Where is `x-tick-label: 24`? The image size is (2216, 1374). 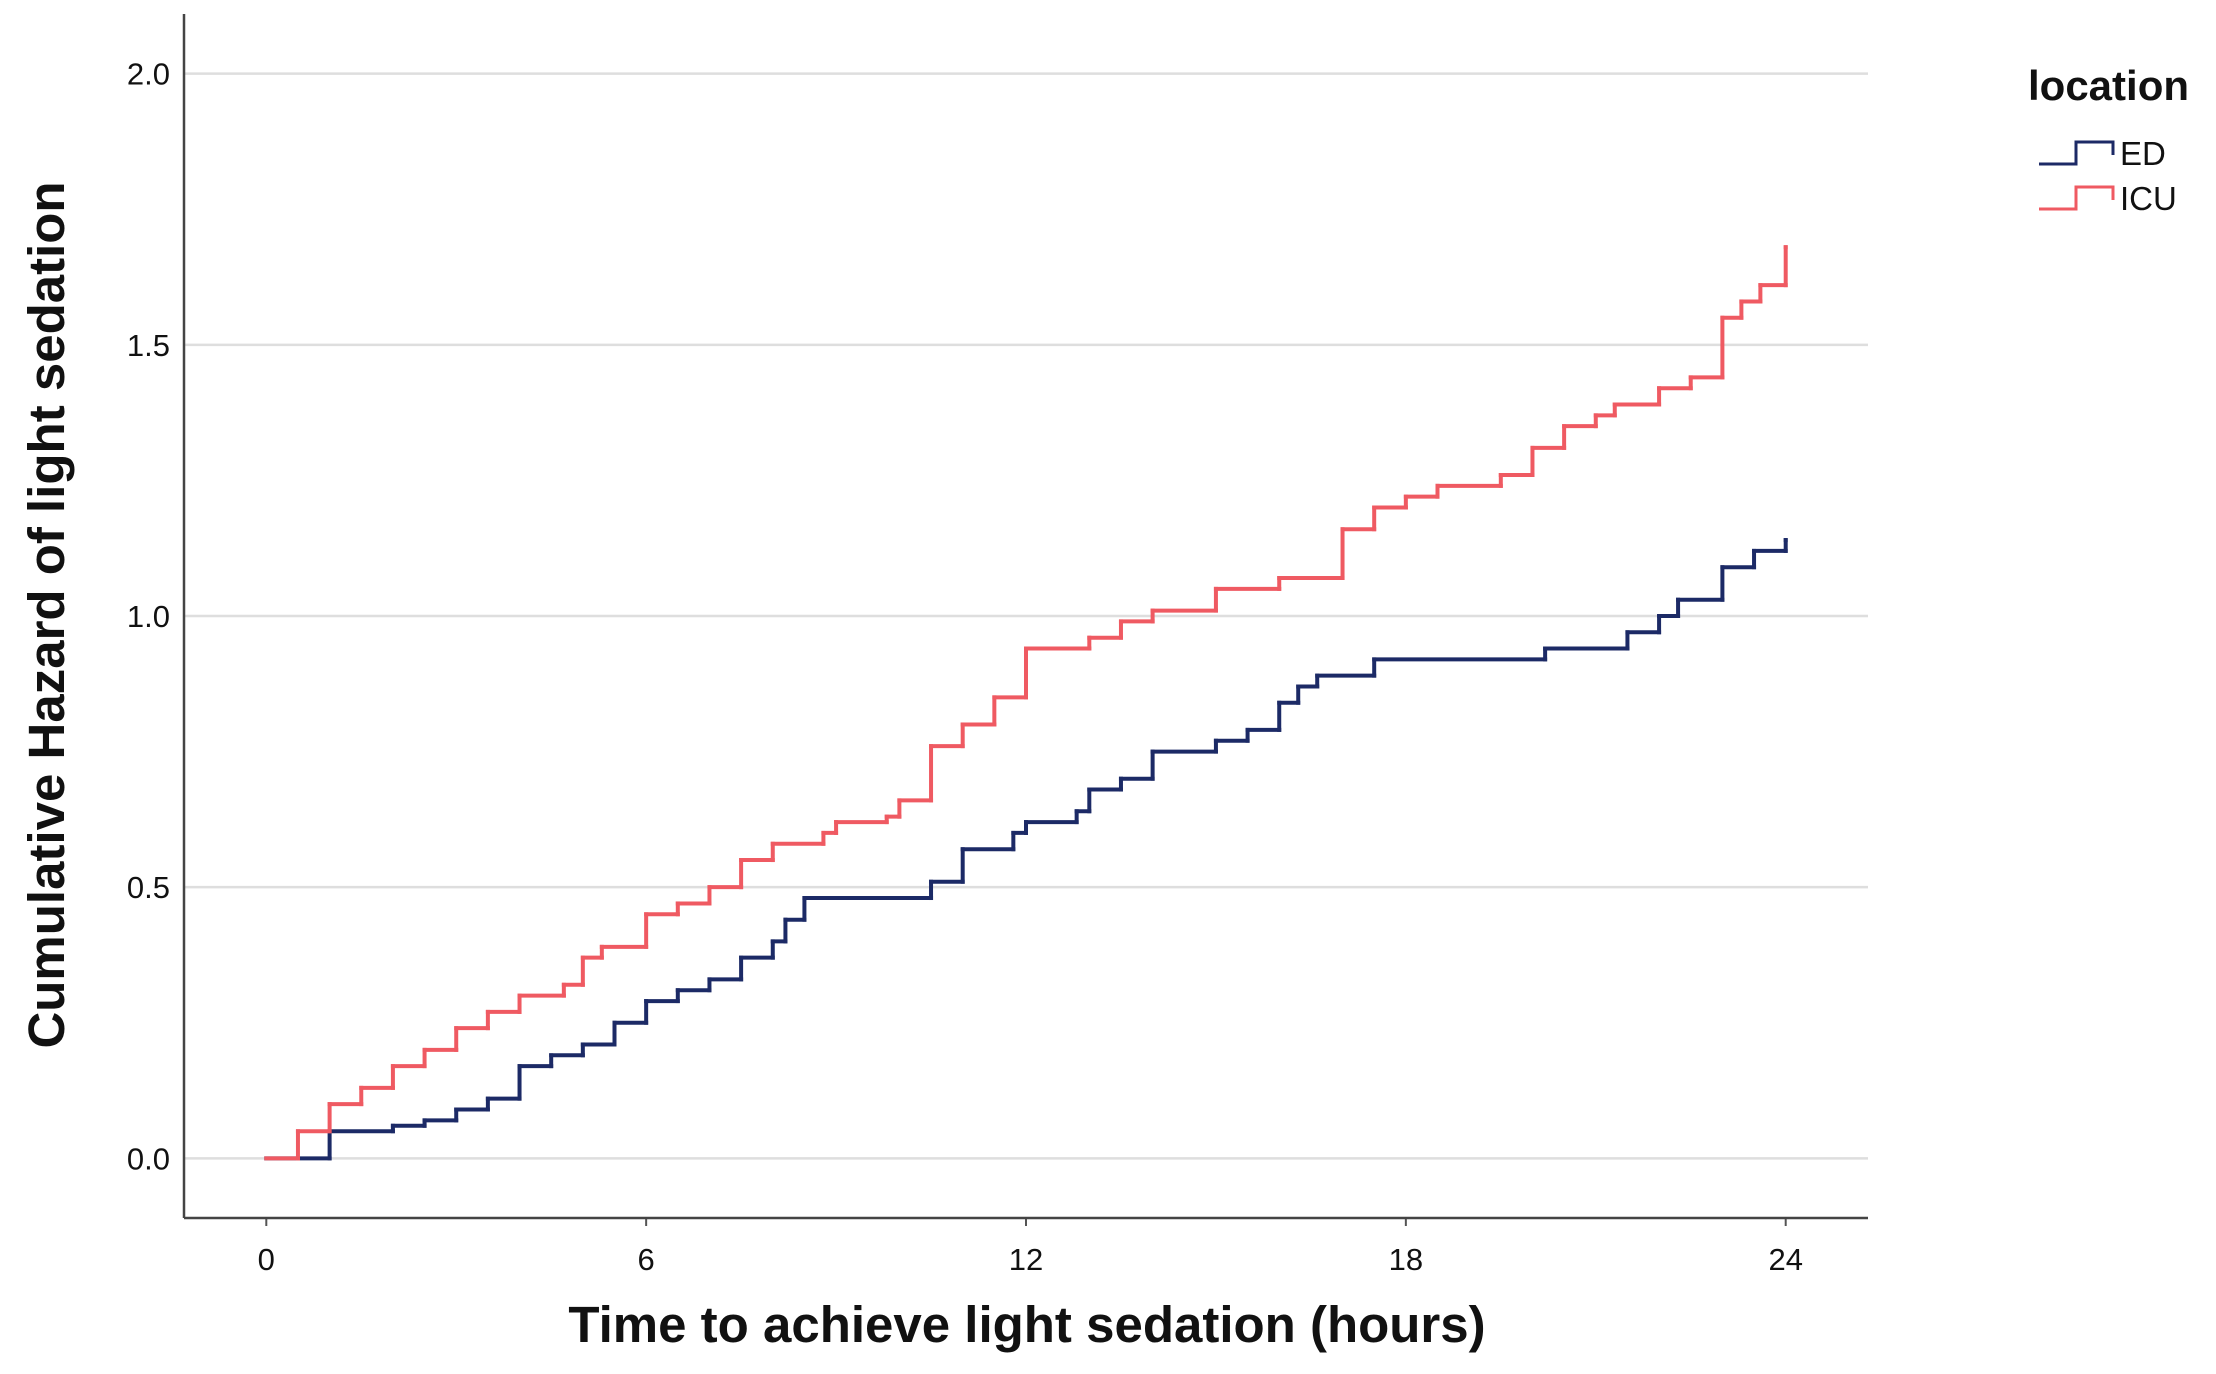
x-tick-label: 24 is located at coordinates (1785, 1259).